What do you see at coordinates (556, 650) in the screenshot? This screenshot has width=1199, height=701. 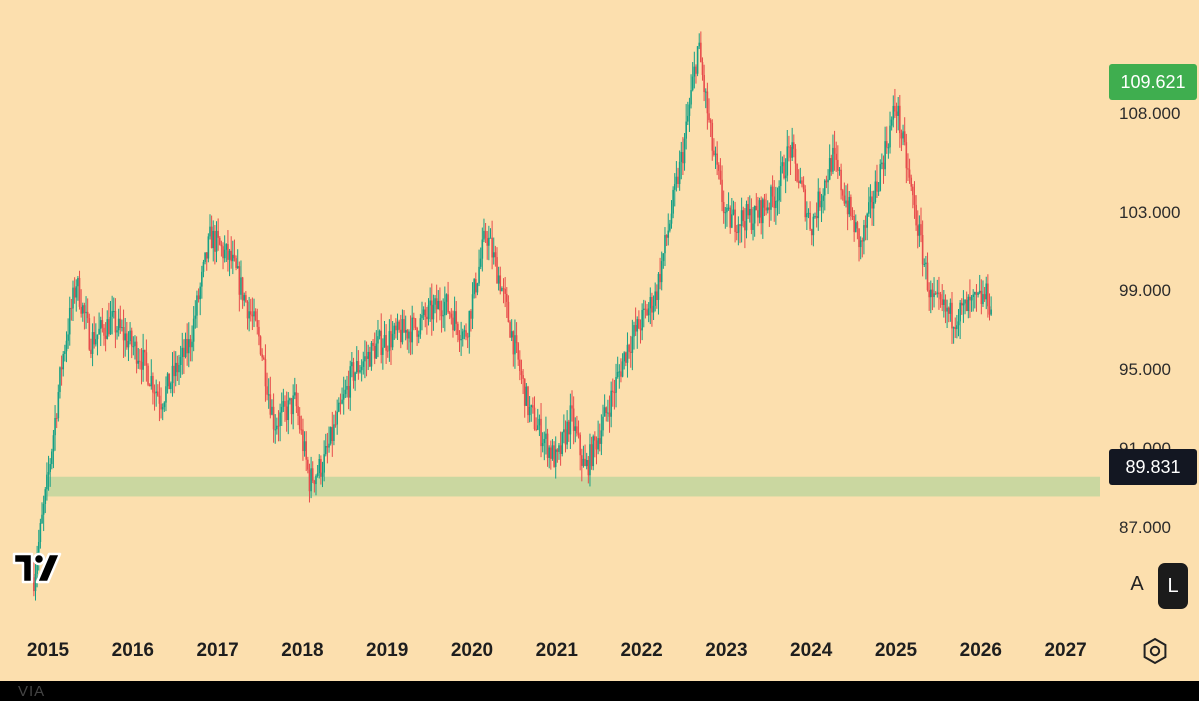 I see `x-tick-label: 2021` at bounding box center [556, 650].